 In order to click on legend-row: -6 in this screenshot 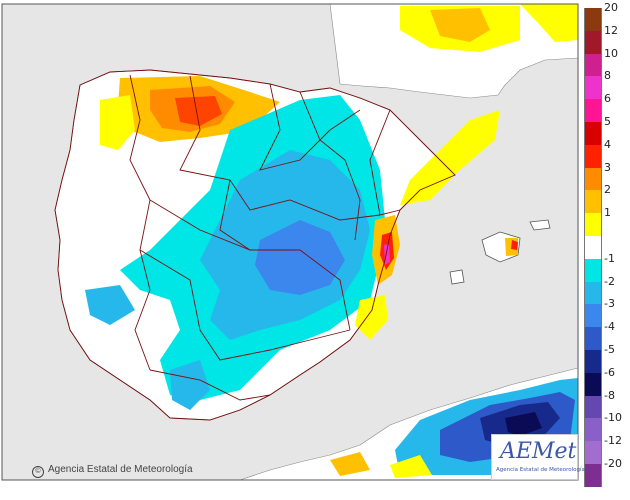, I will do `click(604, 381)`.